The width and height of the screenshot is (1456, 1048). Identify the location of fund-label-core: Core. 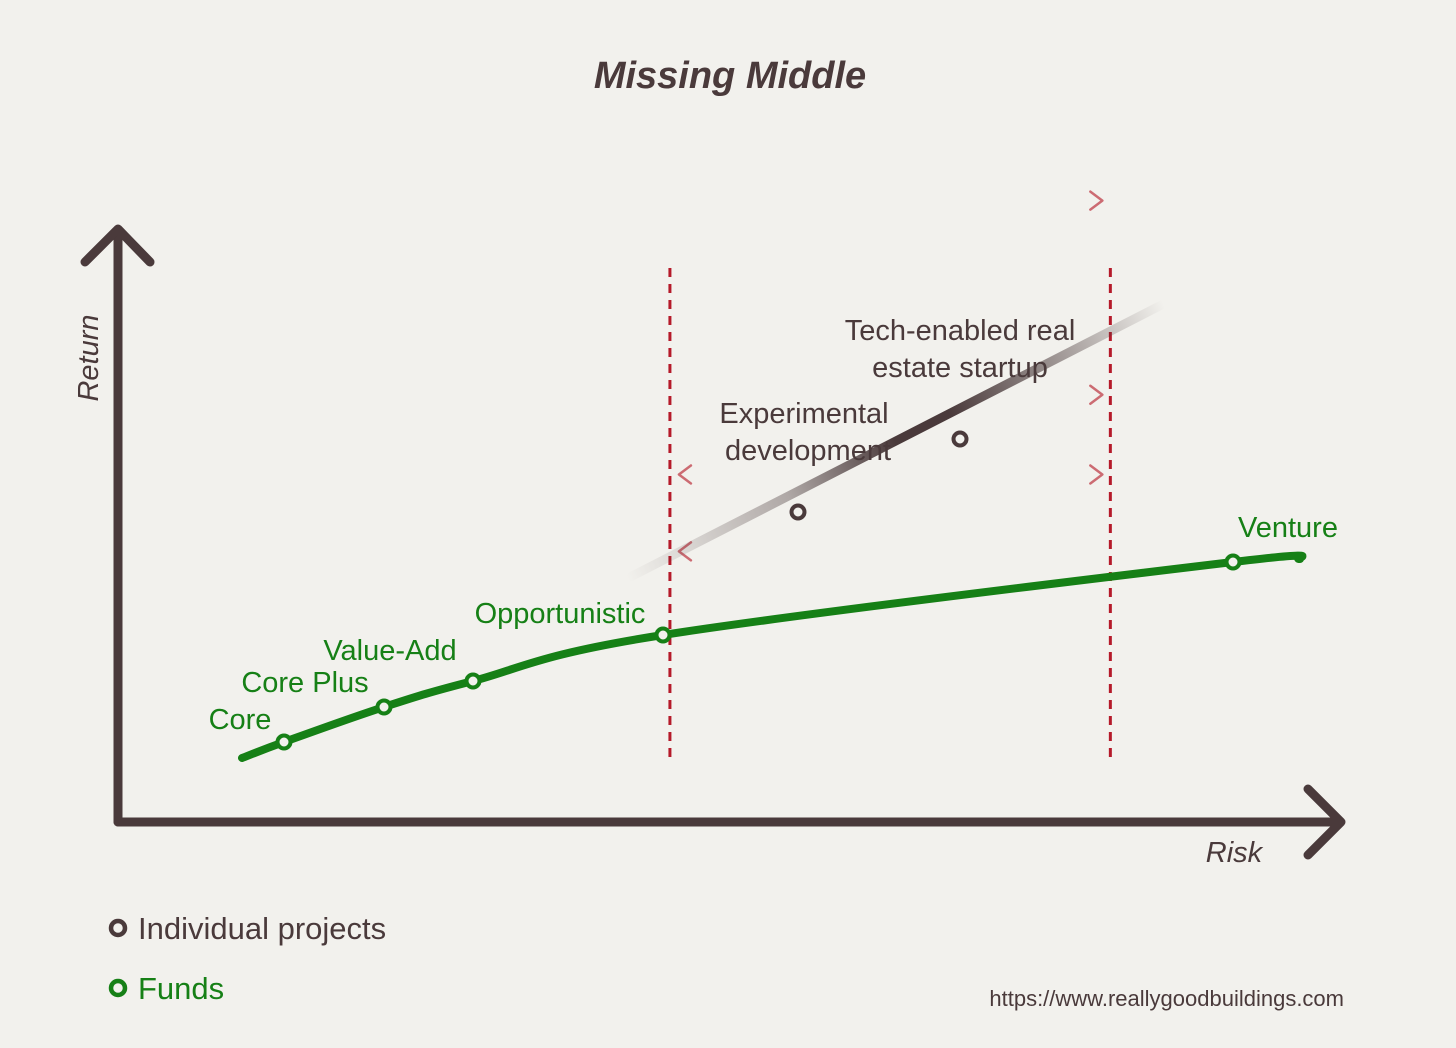
(240, 720).